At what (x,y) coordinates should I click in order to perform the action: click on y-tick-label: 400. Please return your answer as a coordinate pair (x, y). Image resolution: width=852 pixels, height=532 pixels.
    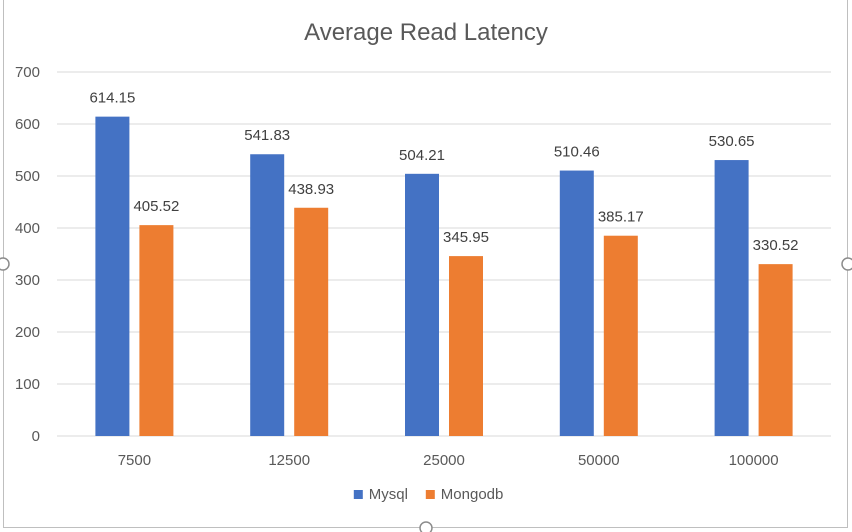
    Looking at the image, I should click on (27, 228).